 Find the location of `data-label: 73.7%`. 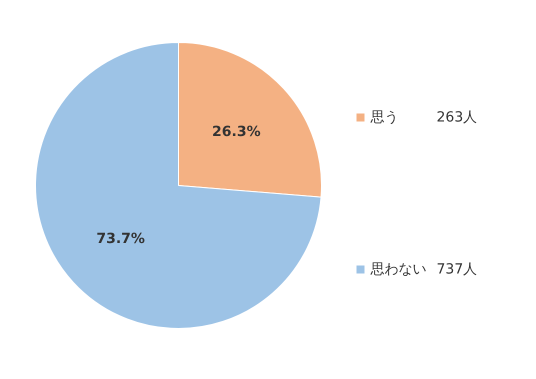

data-label: 73.7% is located at coordinates (120, 238).